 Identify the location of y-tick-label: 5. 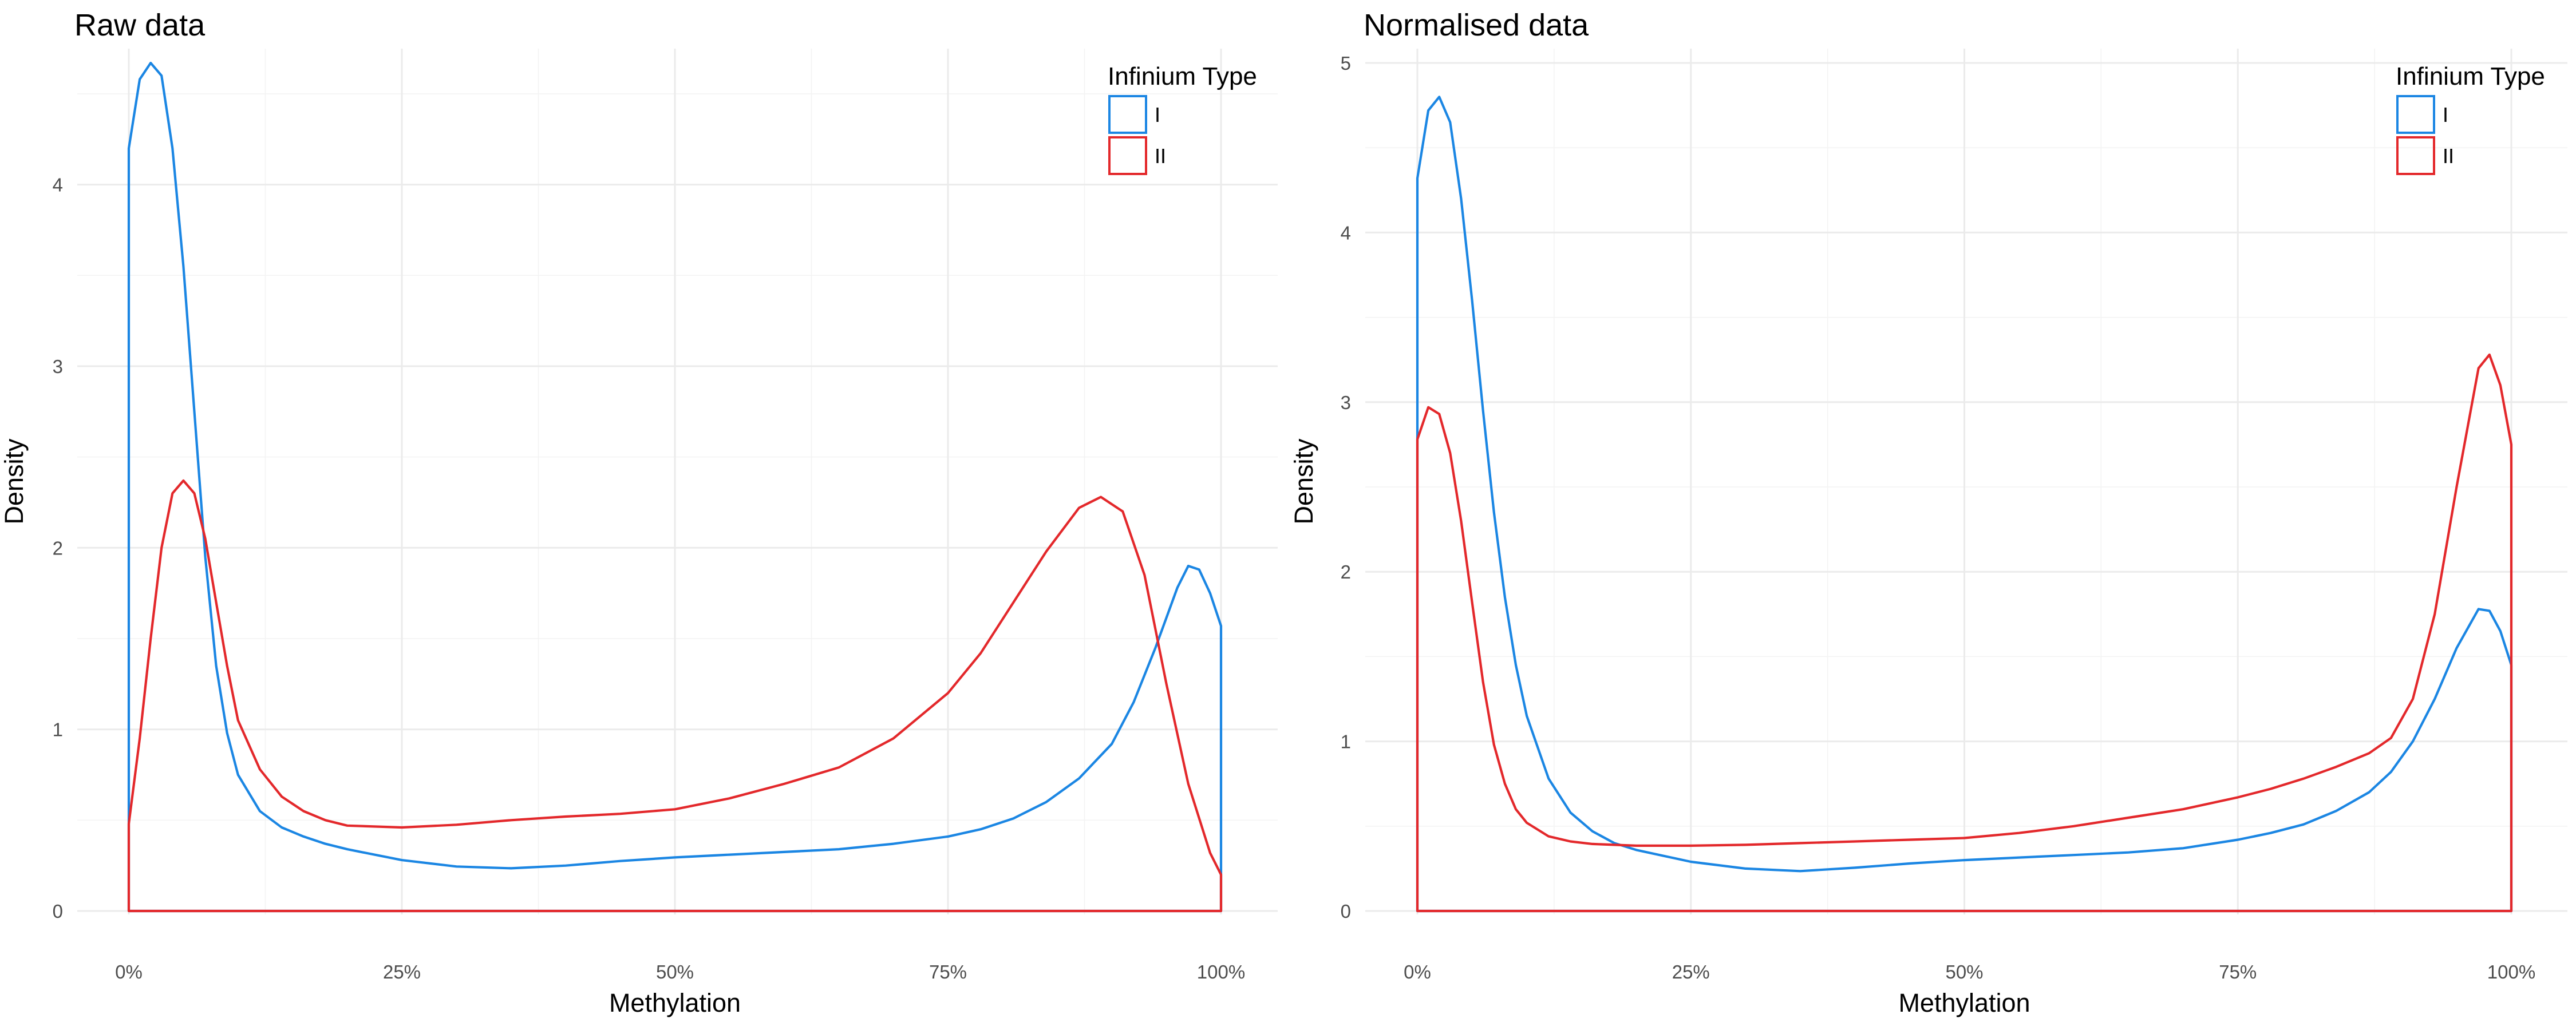
(1346, 63).